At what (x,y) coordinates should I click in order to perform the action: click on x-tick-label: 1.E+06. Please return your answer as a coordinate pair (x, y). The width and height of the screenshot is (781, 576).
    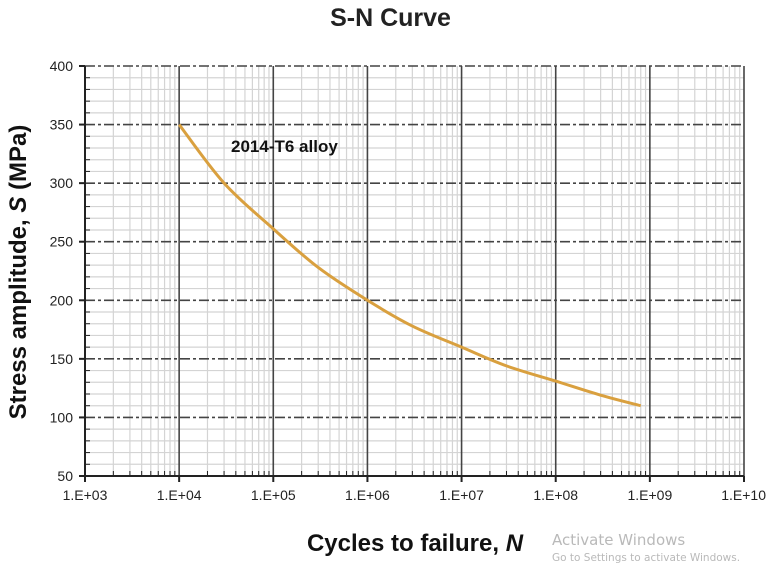
    Looking at the image, I should click on (367, 495).